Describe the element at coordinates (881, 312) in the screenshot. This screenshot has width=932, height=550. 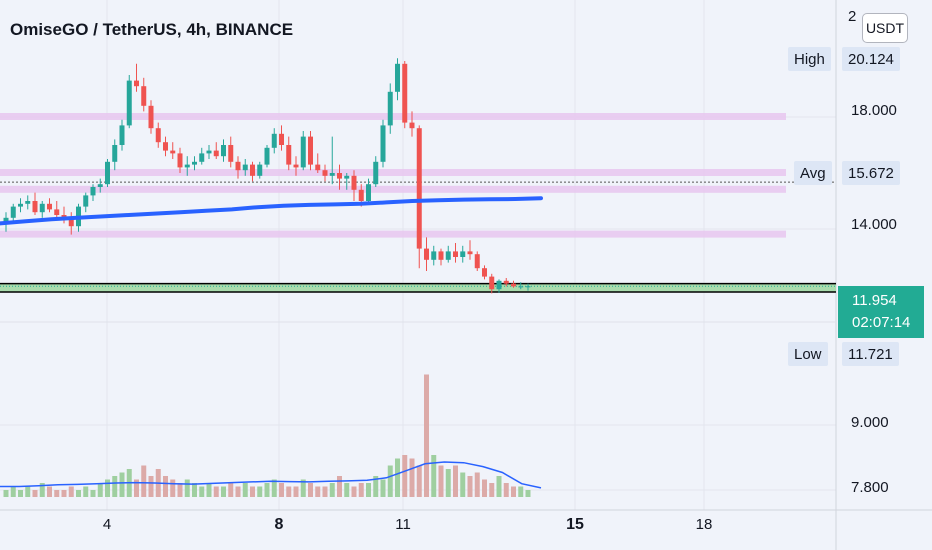
I see `current-price-tag: 11.954 02:07:14` at that location.